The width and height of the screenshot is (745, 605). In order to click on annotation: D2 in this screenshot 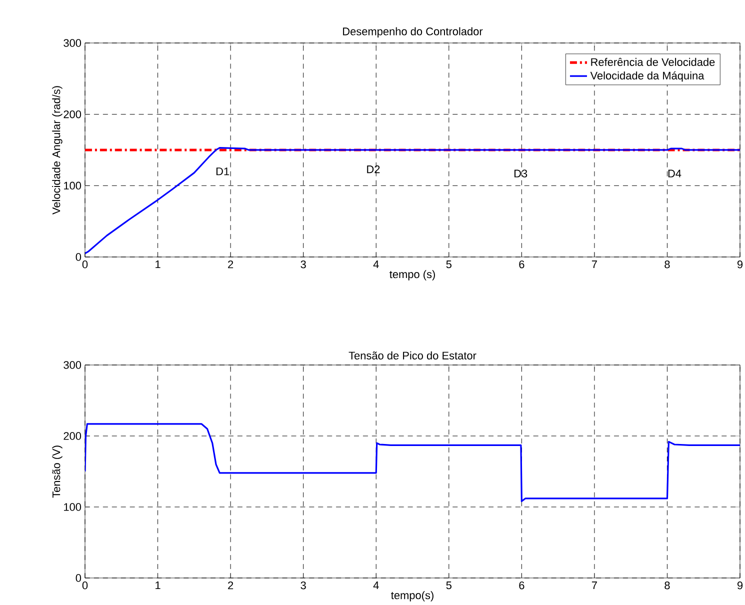, I will do `click(373, 169)`.